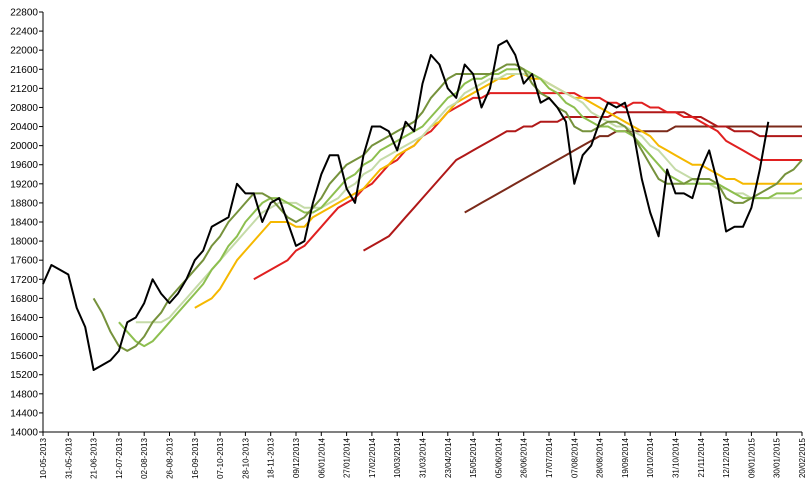 This screenshot has height=482, width=807. I want to click on x-tick-label: 10/03/2014, so click(397, 457).